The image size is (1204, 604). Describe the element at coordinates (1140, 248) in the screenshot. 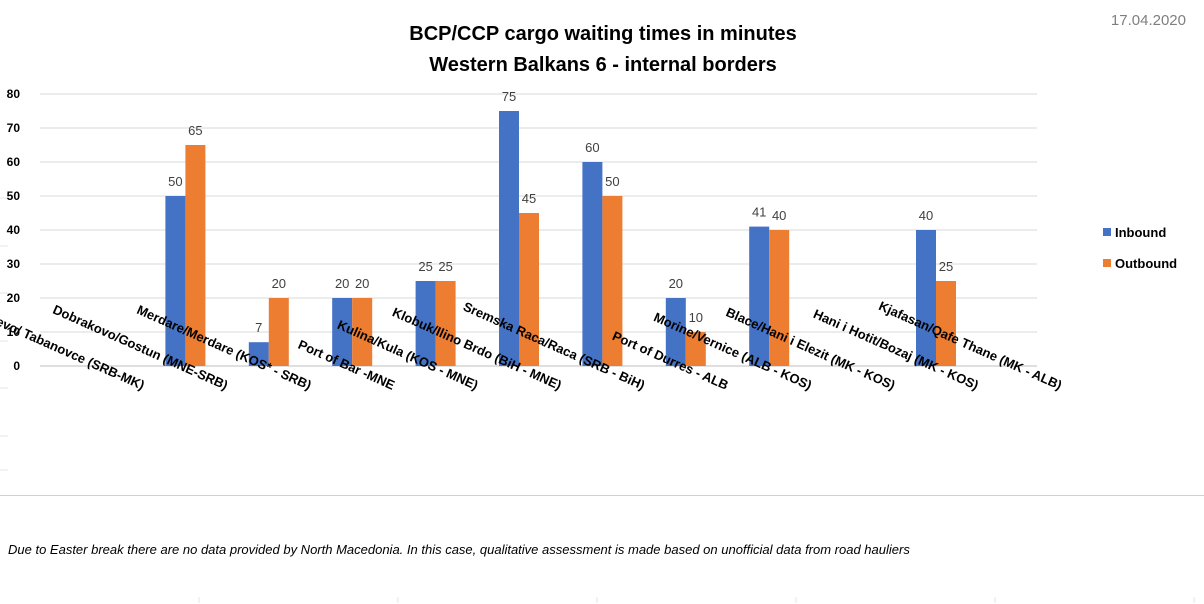

I see `legend: Inbound Outbound` at that location.